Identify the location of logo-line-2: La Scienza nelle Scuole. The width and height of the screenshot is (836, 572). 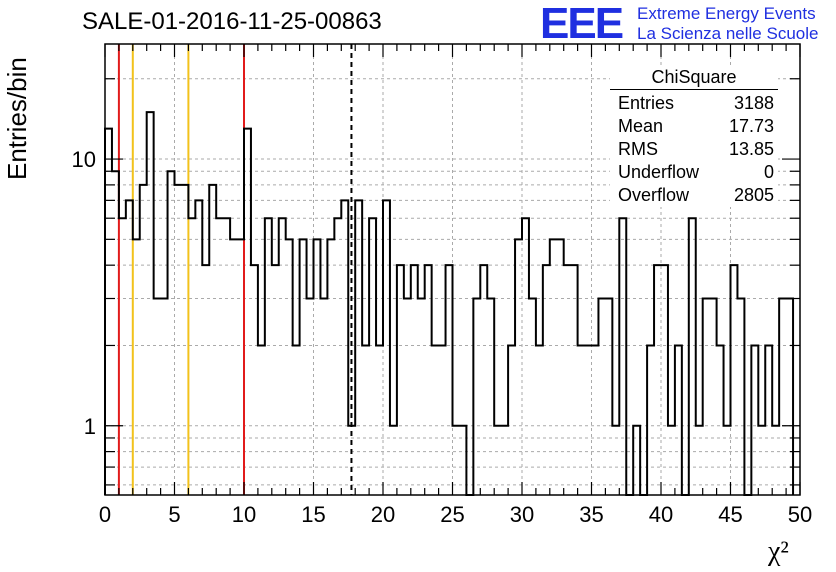
(728, 33).